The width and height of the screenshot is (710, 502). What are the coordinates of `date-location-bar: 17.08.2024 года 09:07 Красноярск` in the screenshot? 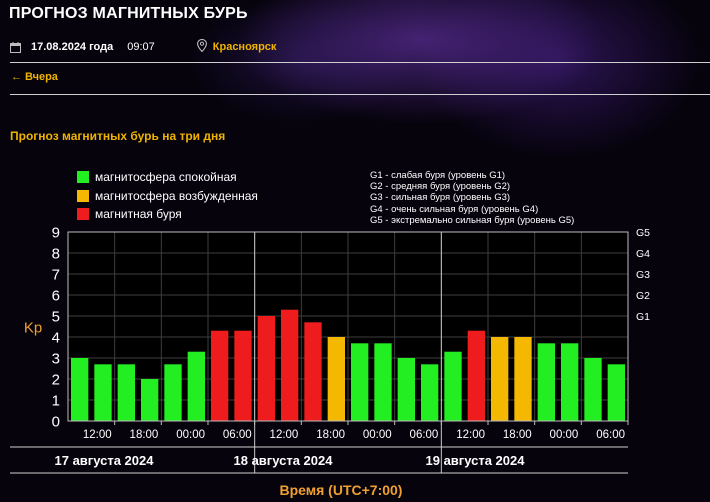 It's located at (143, 46).